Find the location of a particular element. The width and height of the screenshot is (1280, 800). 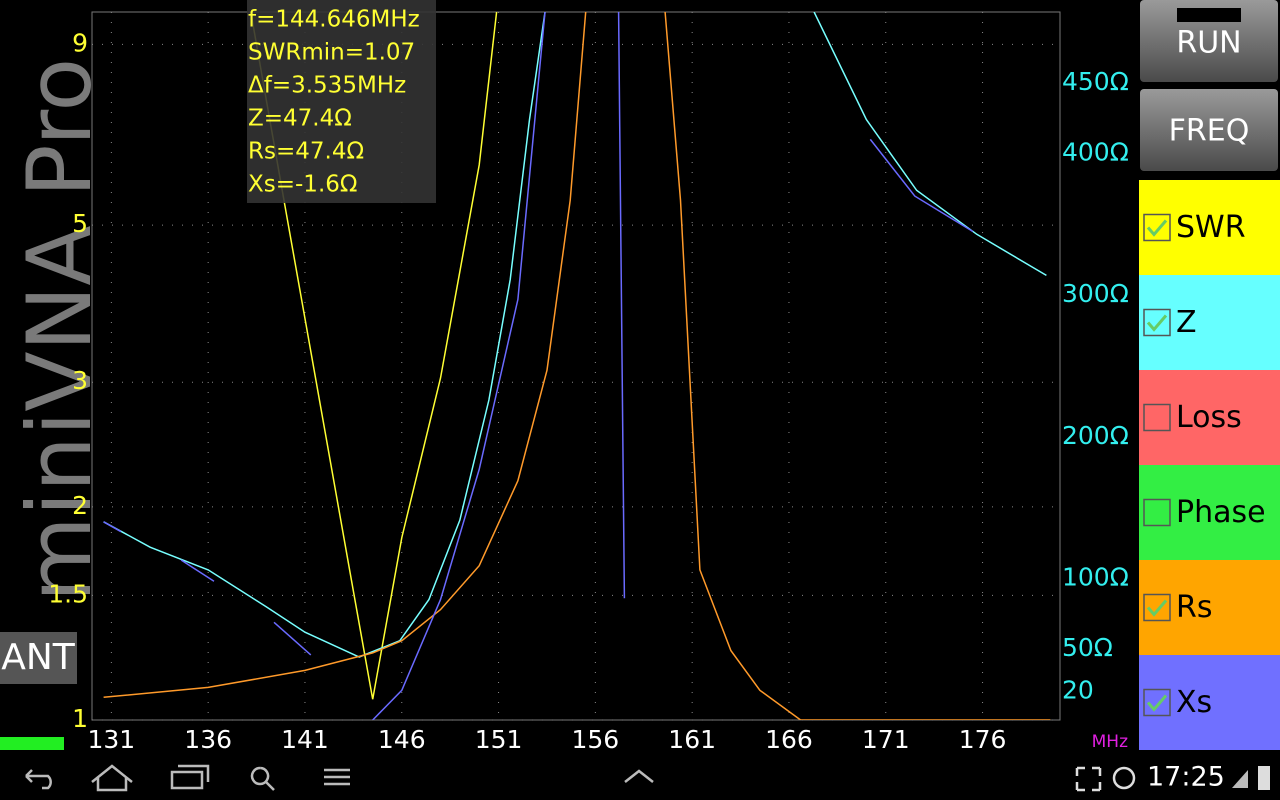

marker-text: Xs=-1.6Ω is located at coordinates (302, 185).